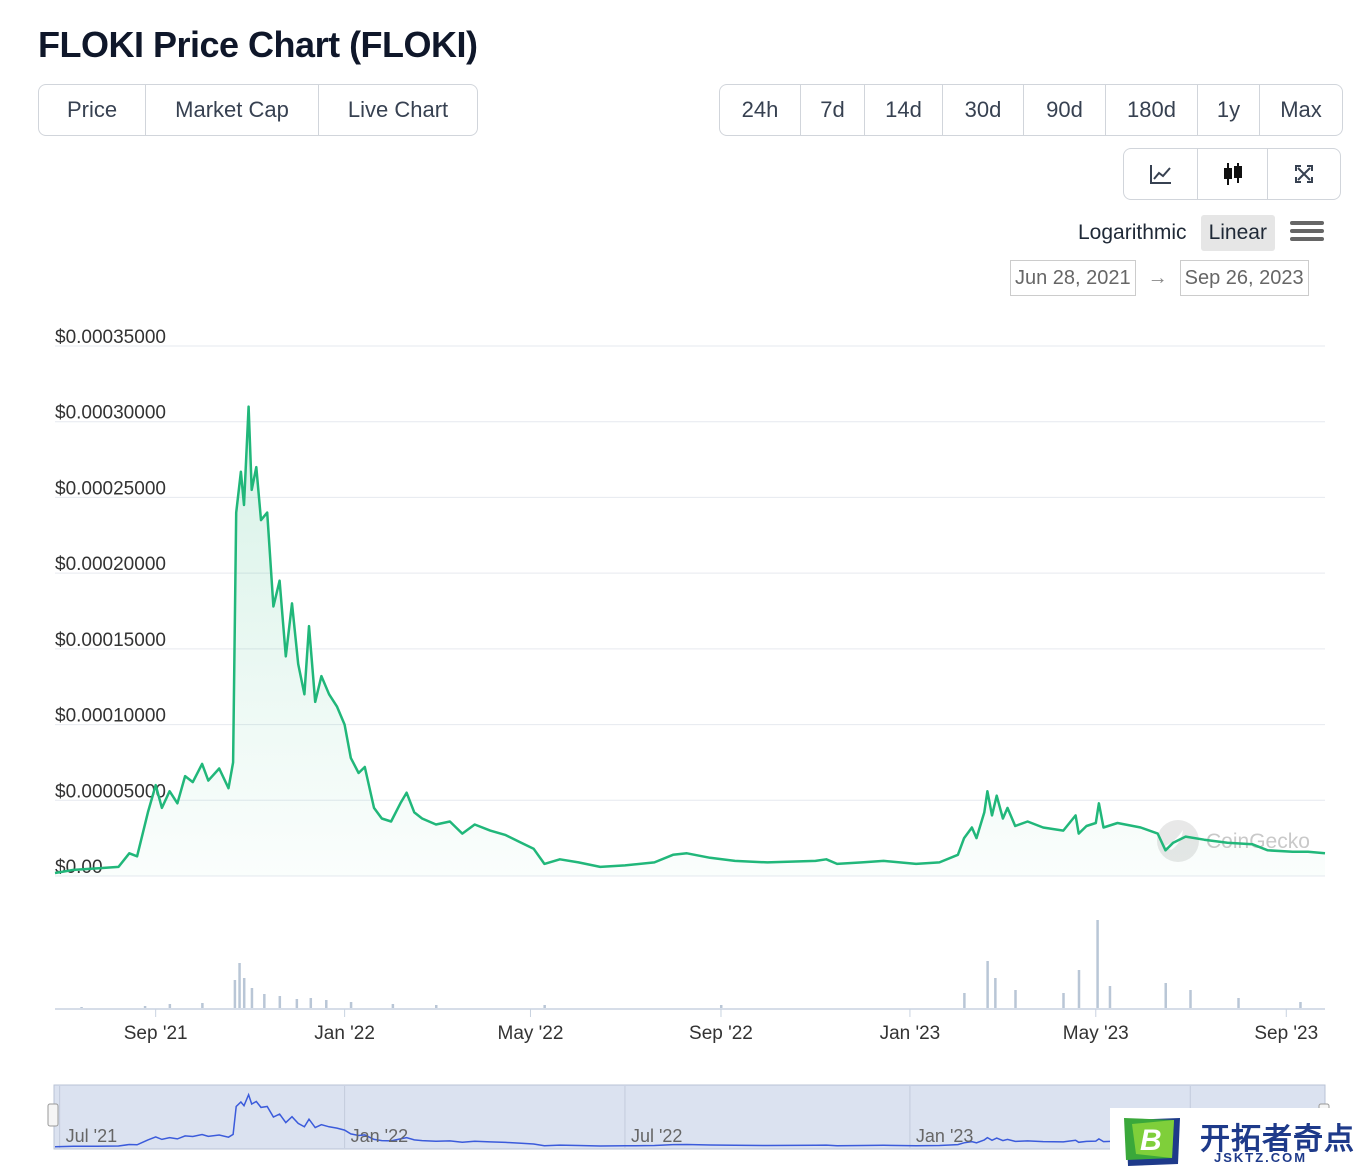 This screenshot has height=1170, width=1362. I want to click on linear-button: Linear, so click(1237, 233).